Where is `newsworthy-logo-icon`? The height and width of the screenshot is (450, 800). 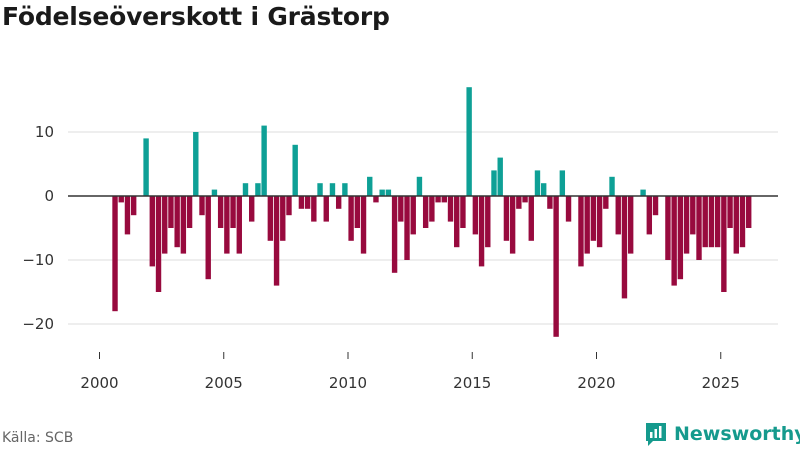 newsworthy-logo-icon is located at coordinates (656, 434).